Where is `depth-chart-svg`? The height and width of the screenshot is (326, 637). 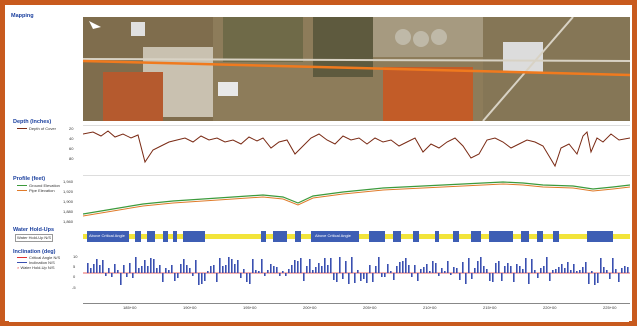 depth-chart-svg is located at coordinates (356, 149).